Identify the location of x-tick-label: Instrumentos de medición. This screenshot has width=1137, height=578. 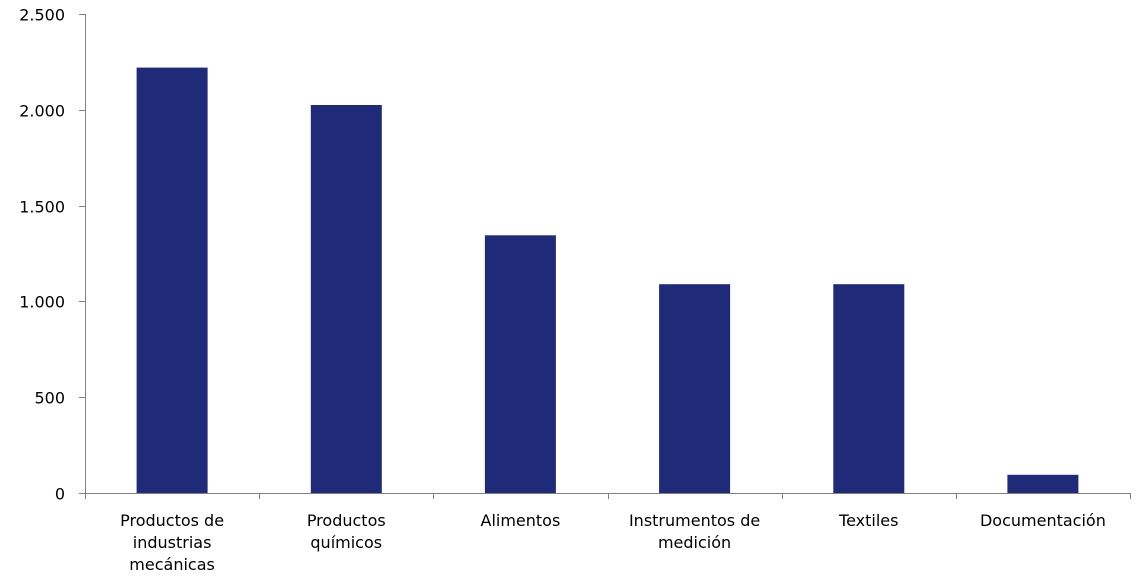
(694, 531).